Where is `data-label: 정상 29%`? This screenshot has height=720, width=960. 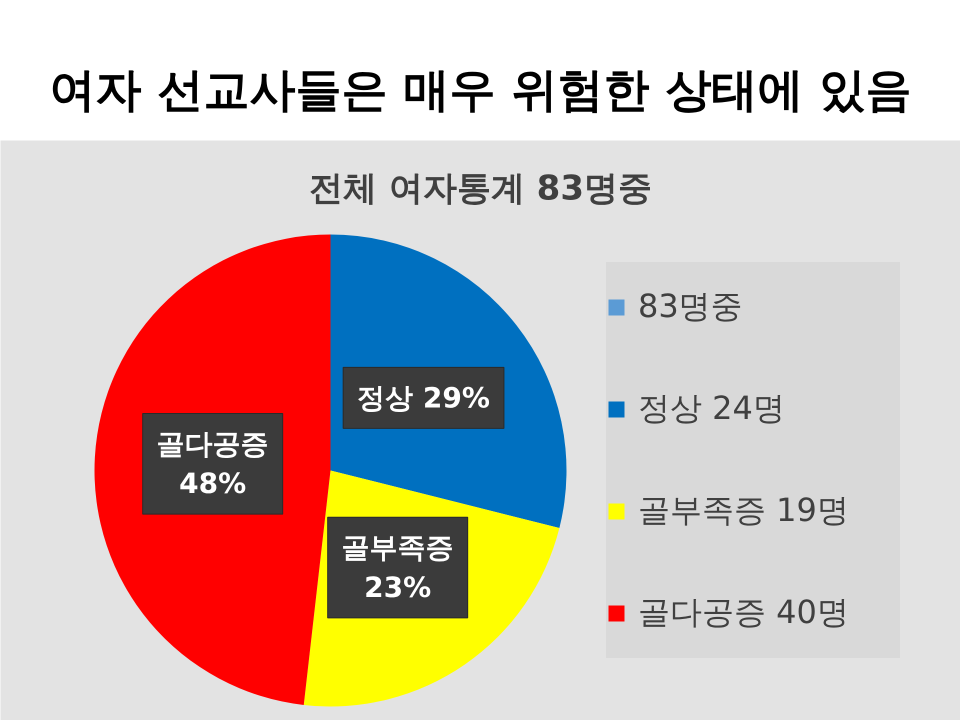
data-label: 정상 29% is located at coordinates (423, 397).